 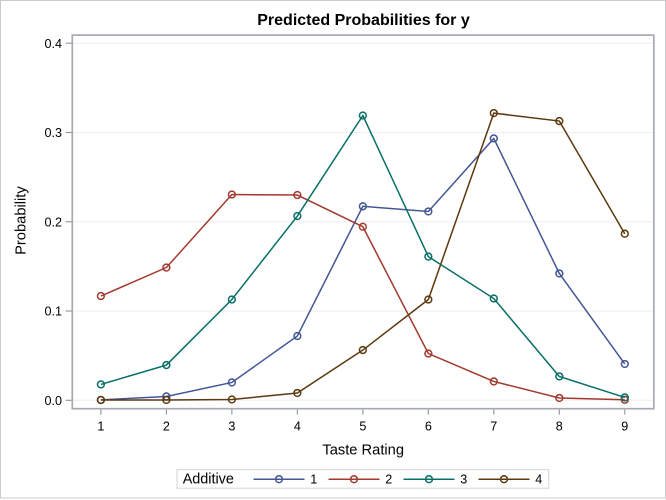 What do you see at coordinates (53, 133) in the screenshot?
I see `svg-text: 0.3` at bounding box center [53, 133].